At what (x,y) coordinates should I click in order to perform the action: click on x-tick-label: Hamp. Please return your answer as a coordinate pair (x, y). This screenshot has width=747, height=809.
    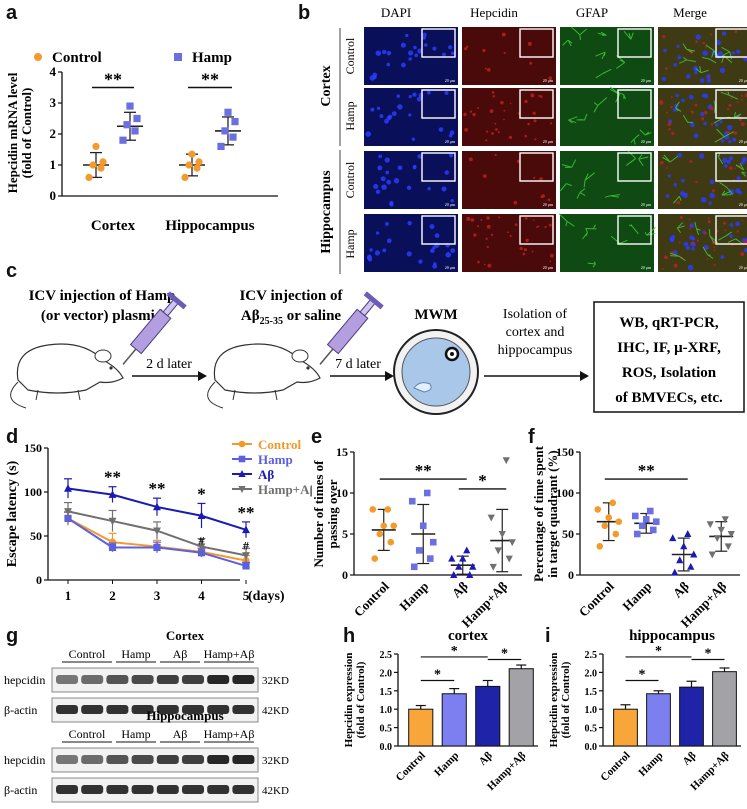
    Looking at the image, I should click on (413, 596).